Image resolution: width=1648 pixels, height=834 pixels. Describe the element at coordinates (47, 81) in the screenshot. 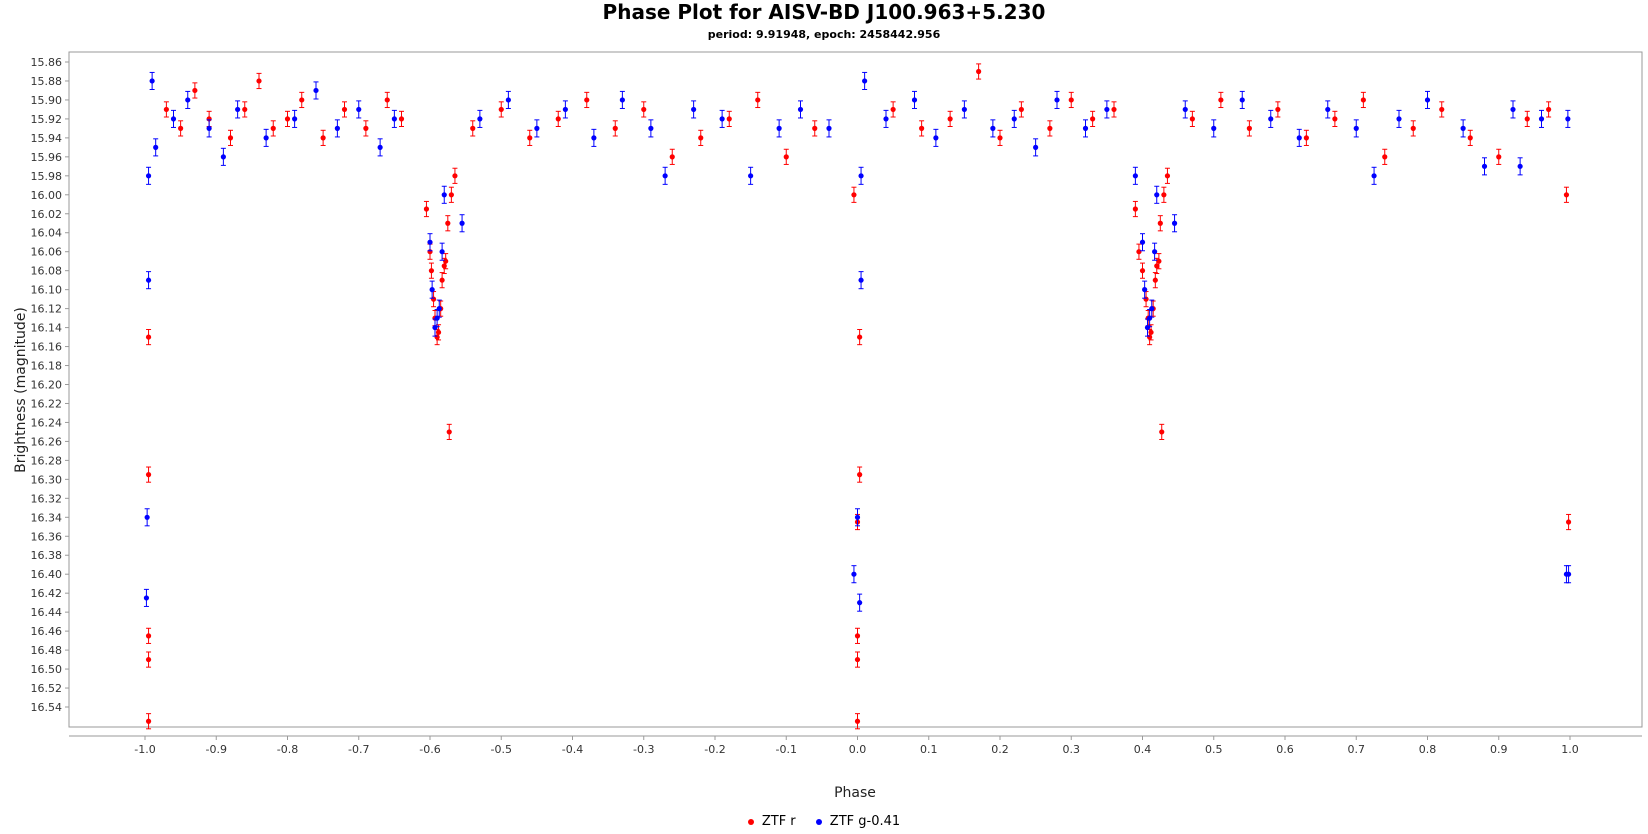

I see `y-tick-label: 15.88` at that location.